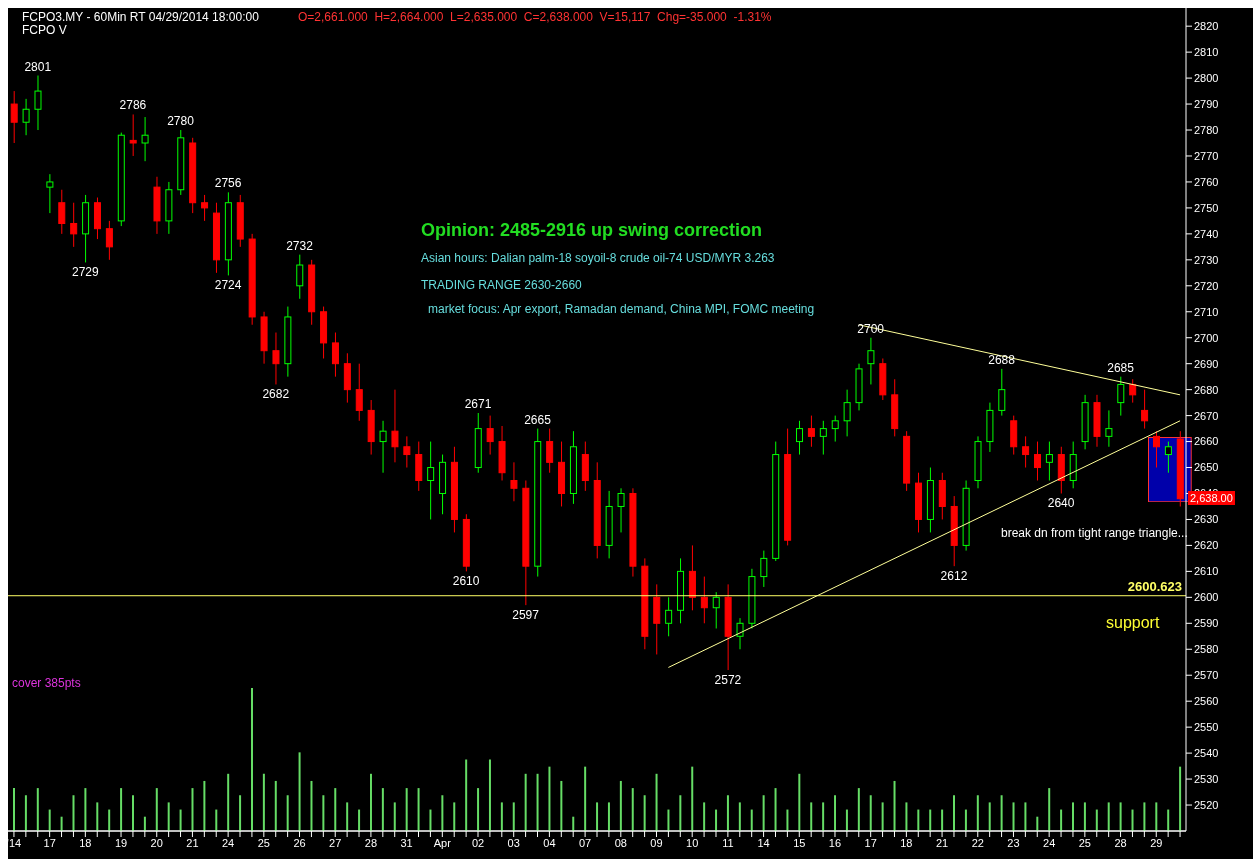  Describe the element at coordinates (1206, 103) in the screenshot. I see `y-tick-label: 2790` at that location.